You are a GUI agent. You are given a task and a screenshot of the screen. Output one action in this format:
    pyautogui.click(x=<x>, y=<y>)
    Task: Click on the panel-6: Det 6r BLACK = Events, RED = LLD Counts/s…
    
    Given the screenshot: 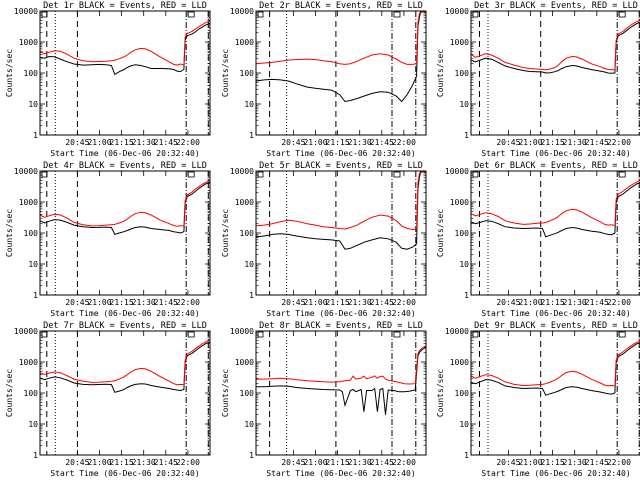 What is the action you would take?
    pyautogui.click(x=538, y=239)
    